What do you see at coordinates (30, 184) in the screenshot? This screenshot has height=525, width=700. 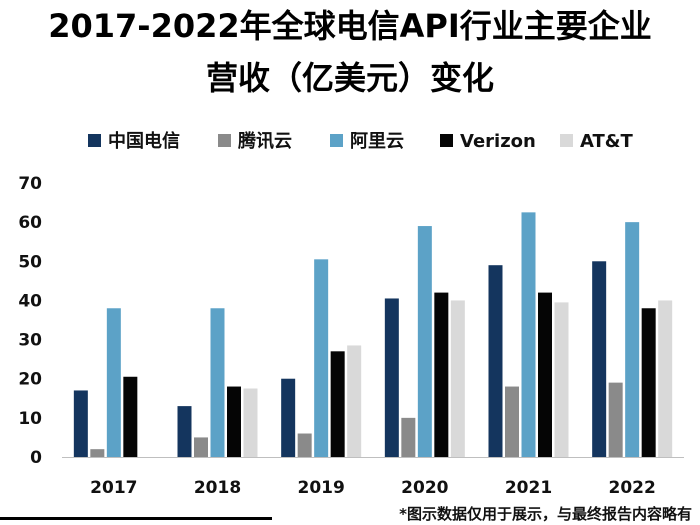 I see `y-tick-label: 70` at bounding box center [30, 184].